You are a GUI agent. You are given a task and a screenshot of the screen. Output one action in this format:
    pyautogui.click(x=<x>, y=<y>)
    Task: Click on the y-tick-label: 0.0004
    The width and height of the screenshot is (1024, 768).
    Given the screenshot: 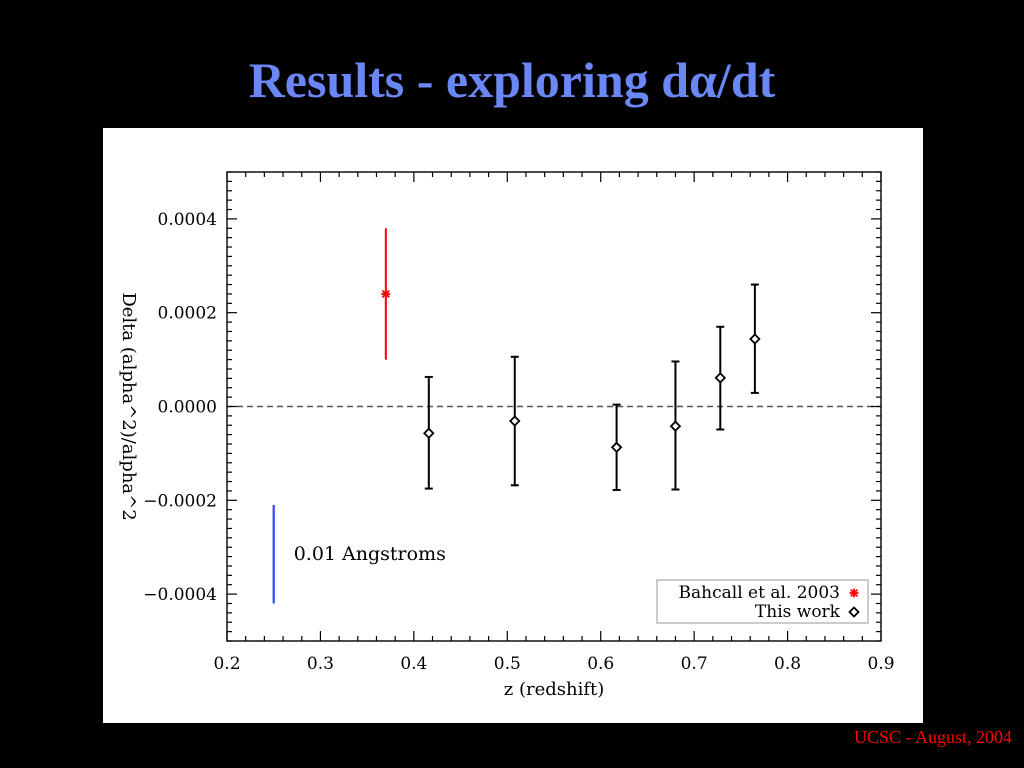 What is the action you would take?
    pyautogui.click(x=187, y=220)
    